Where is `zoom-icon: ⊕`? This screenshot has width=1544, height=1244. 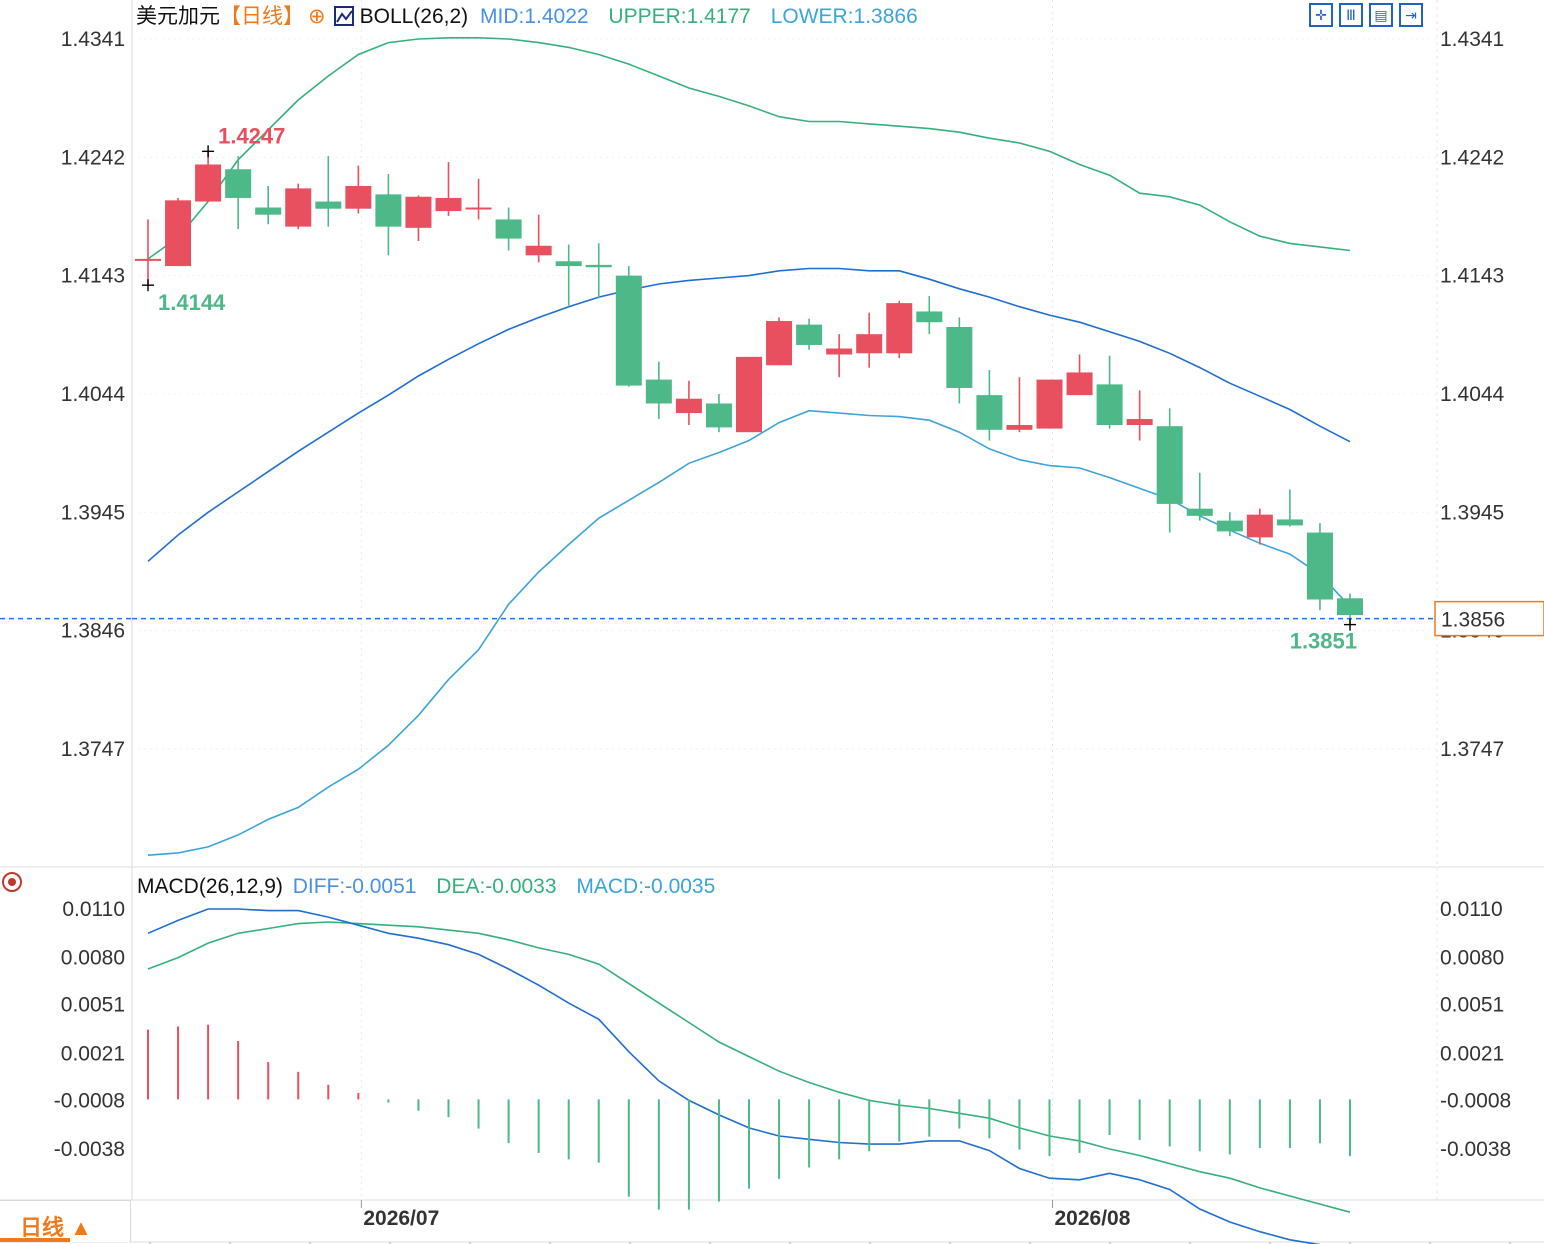 zoom-icon: ⊕ is located at coordinates (317, 16).